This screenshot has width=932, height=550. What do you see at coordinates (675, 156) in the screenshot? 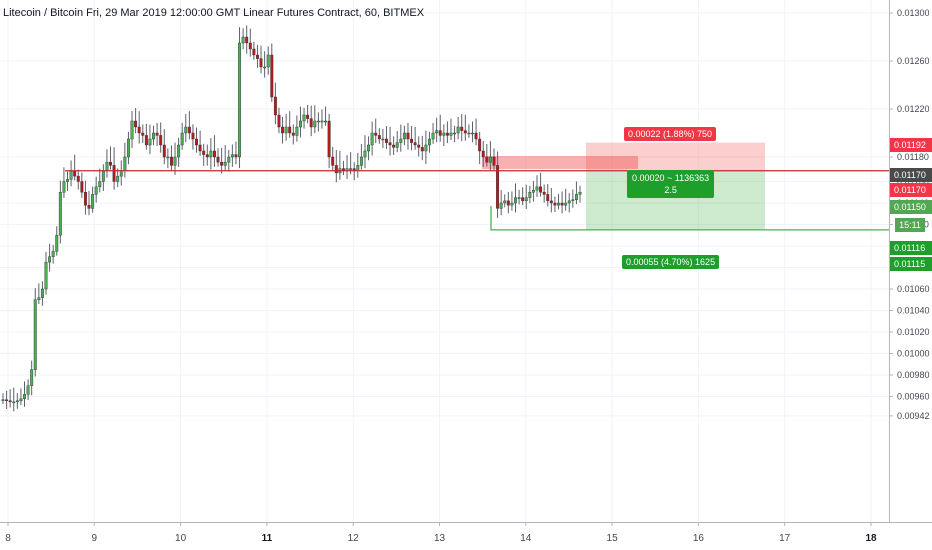
I see `stop-zone` at bounding box center [675, 156].